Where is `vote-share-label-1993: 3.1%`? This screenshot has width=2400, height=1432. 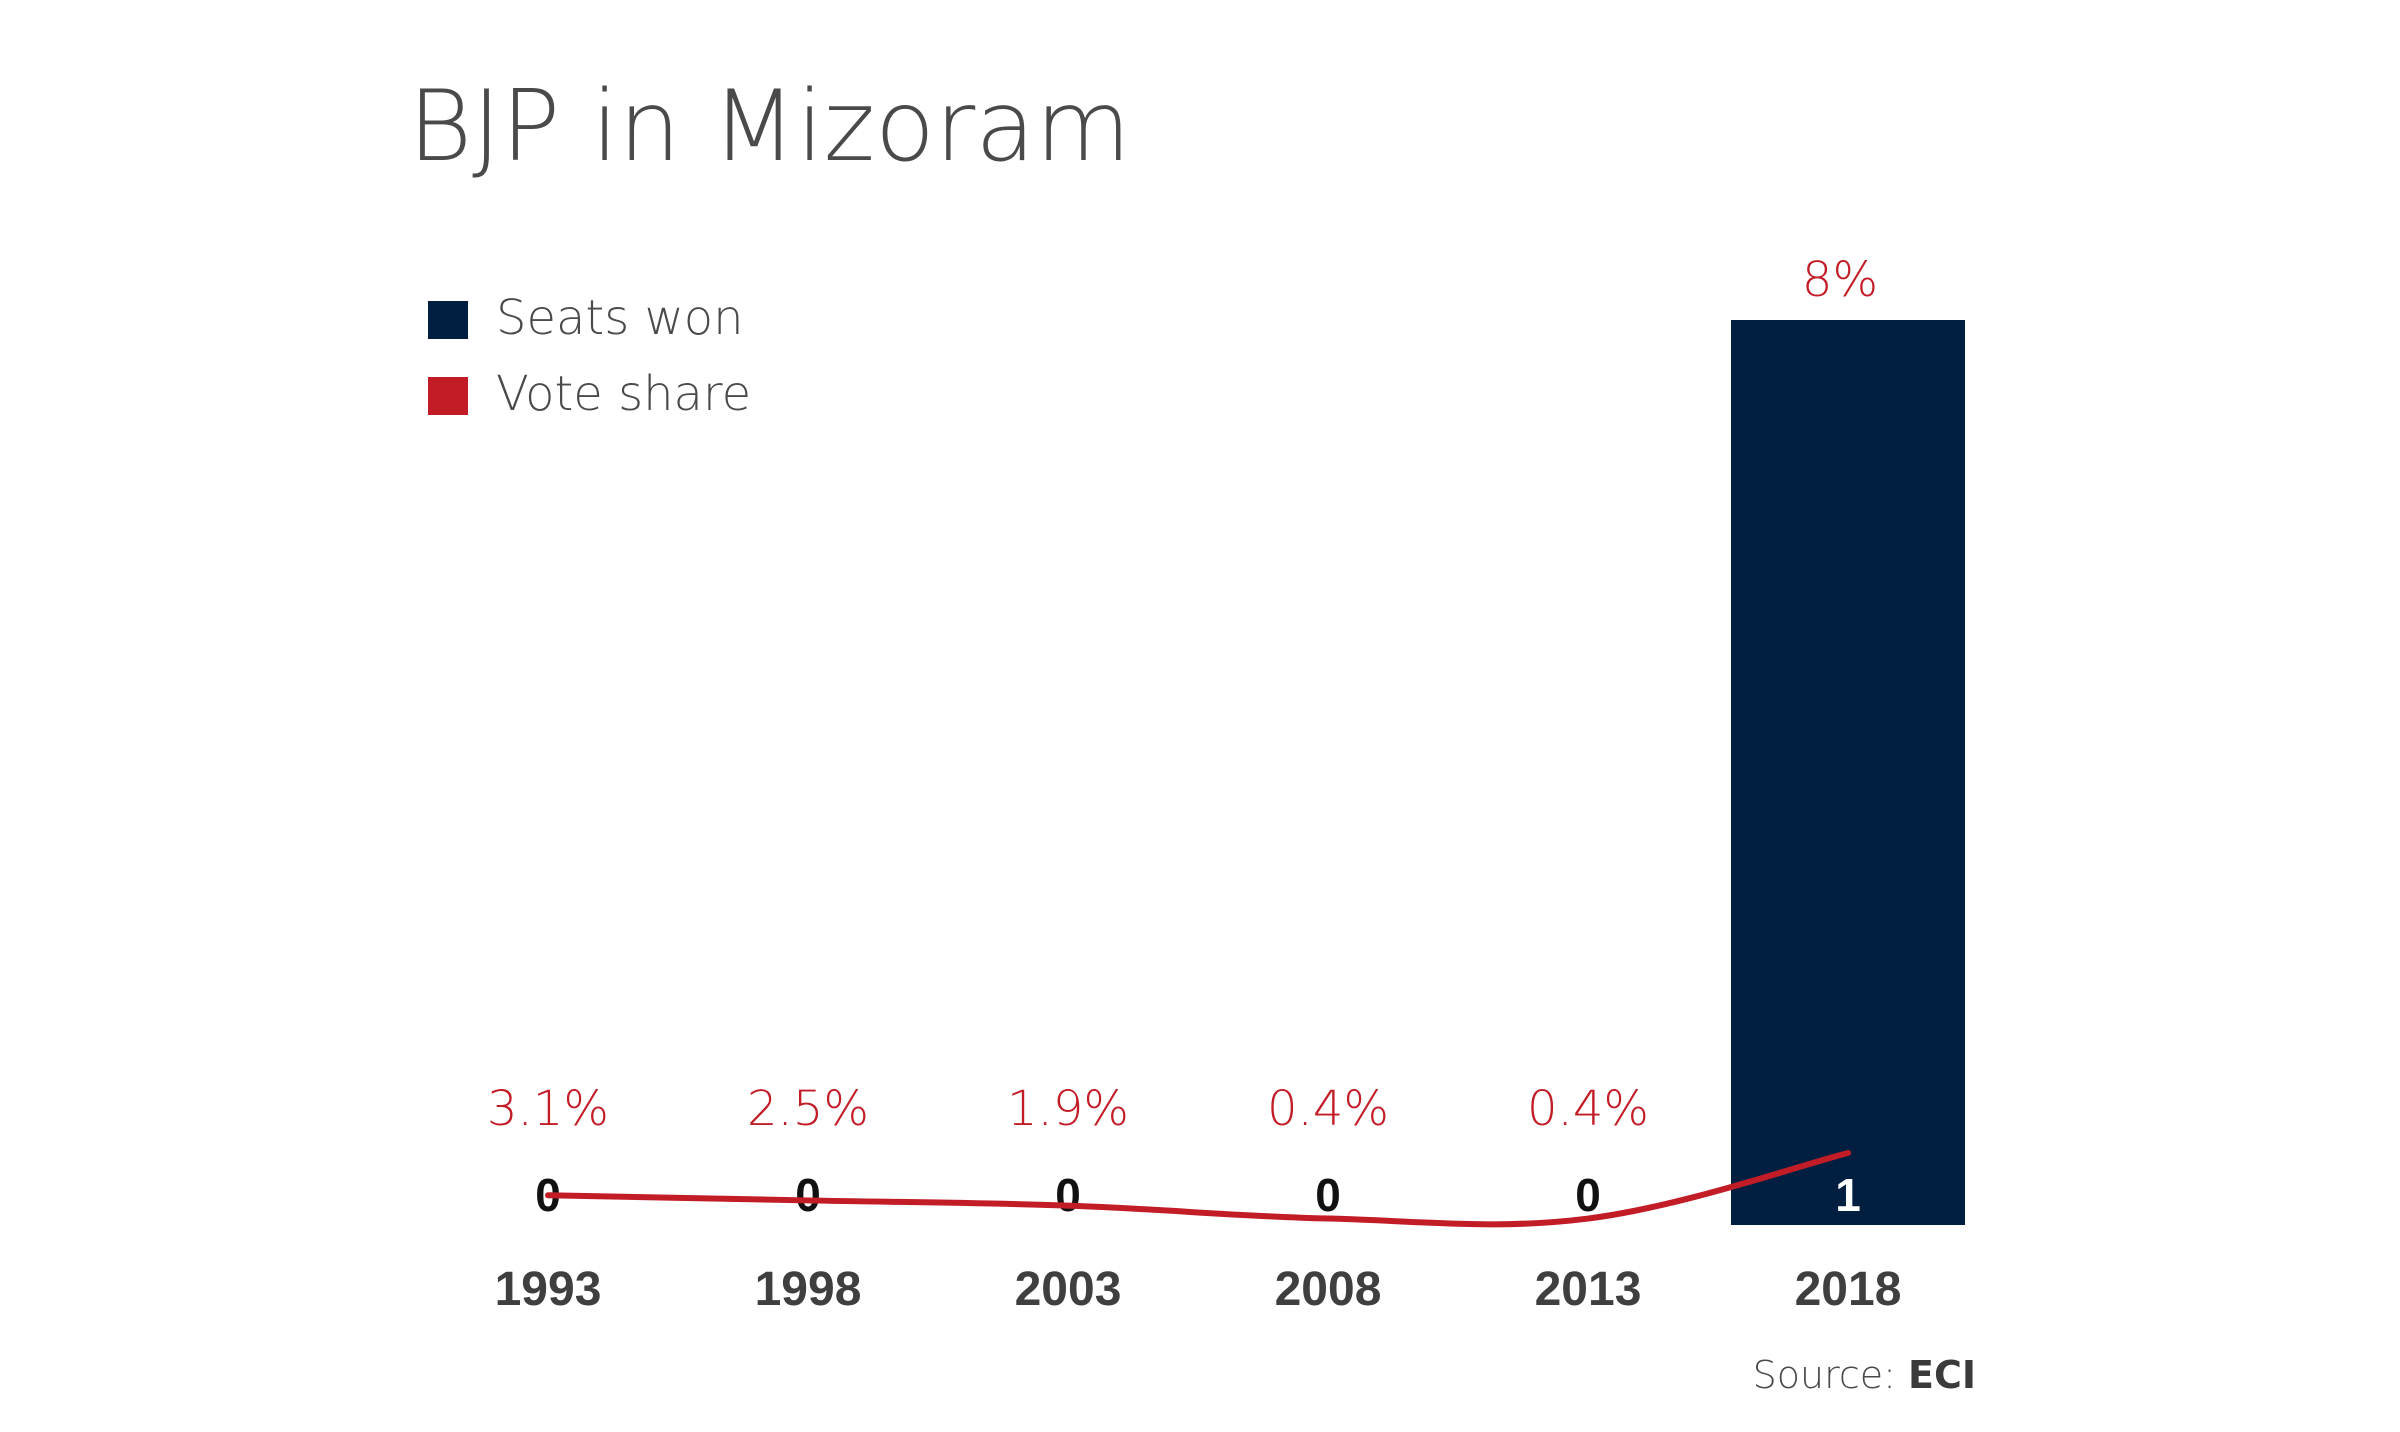 vote-share-label-1993: 3.1% is located at coordinates (548, 1109).